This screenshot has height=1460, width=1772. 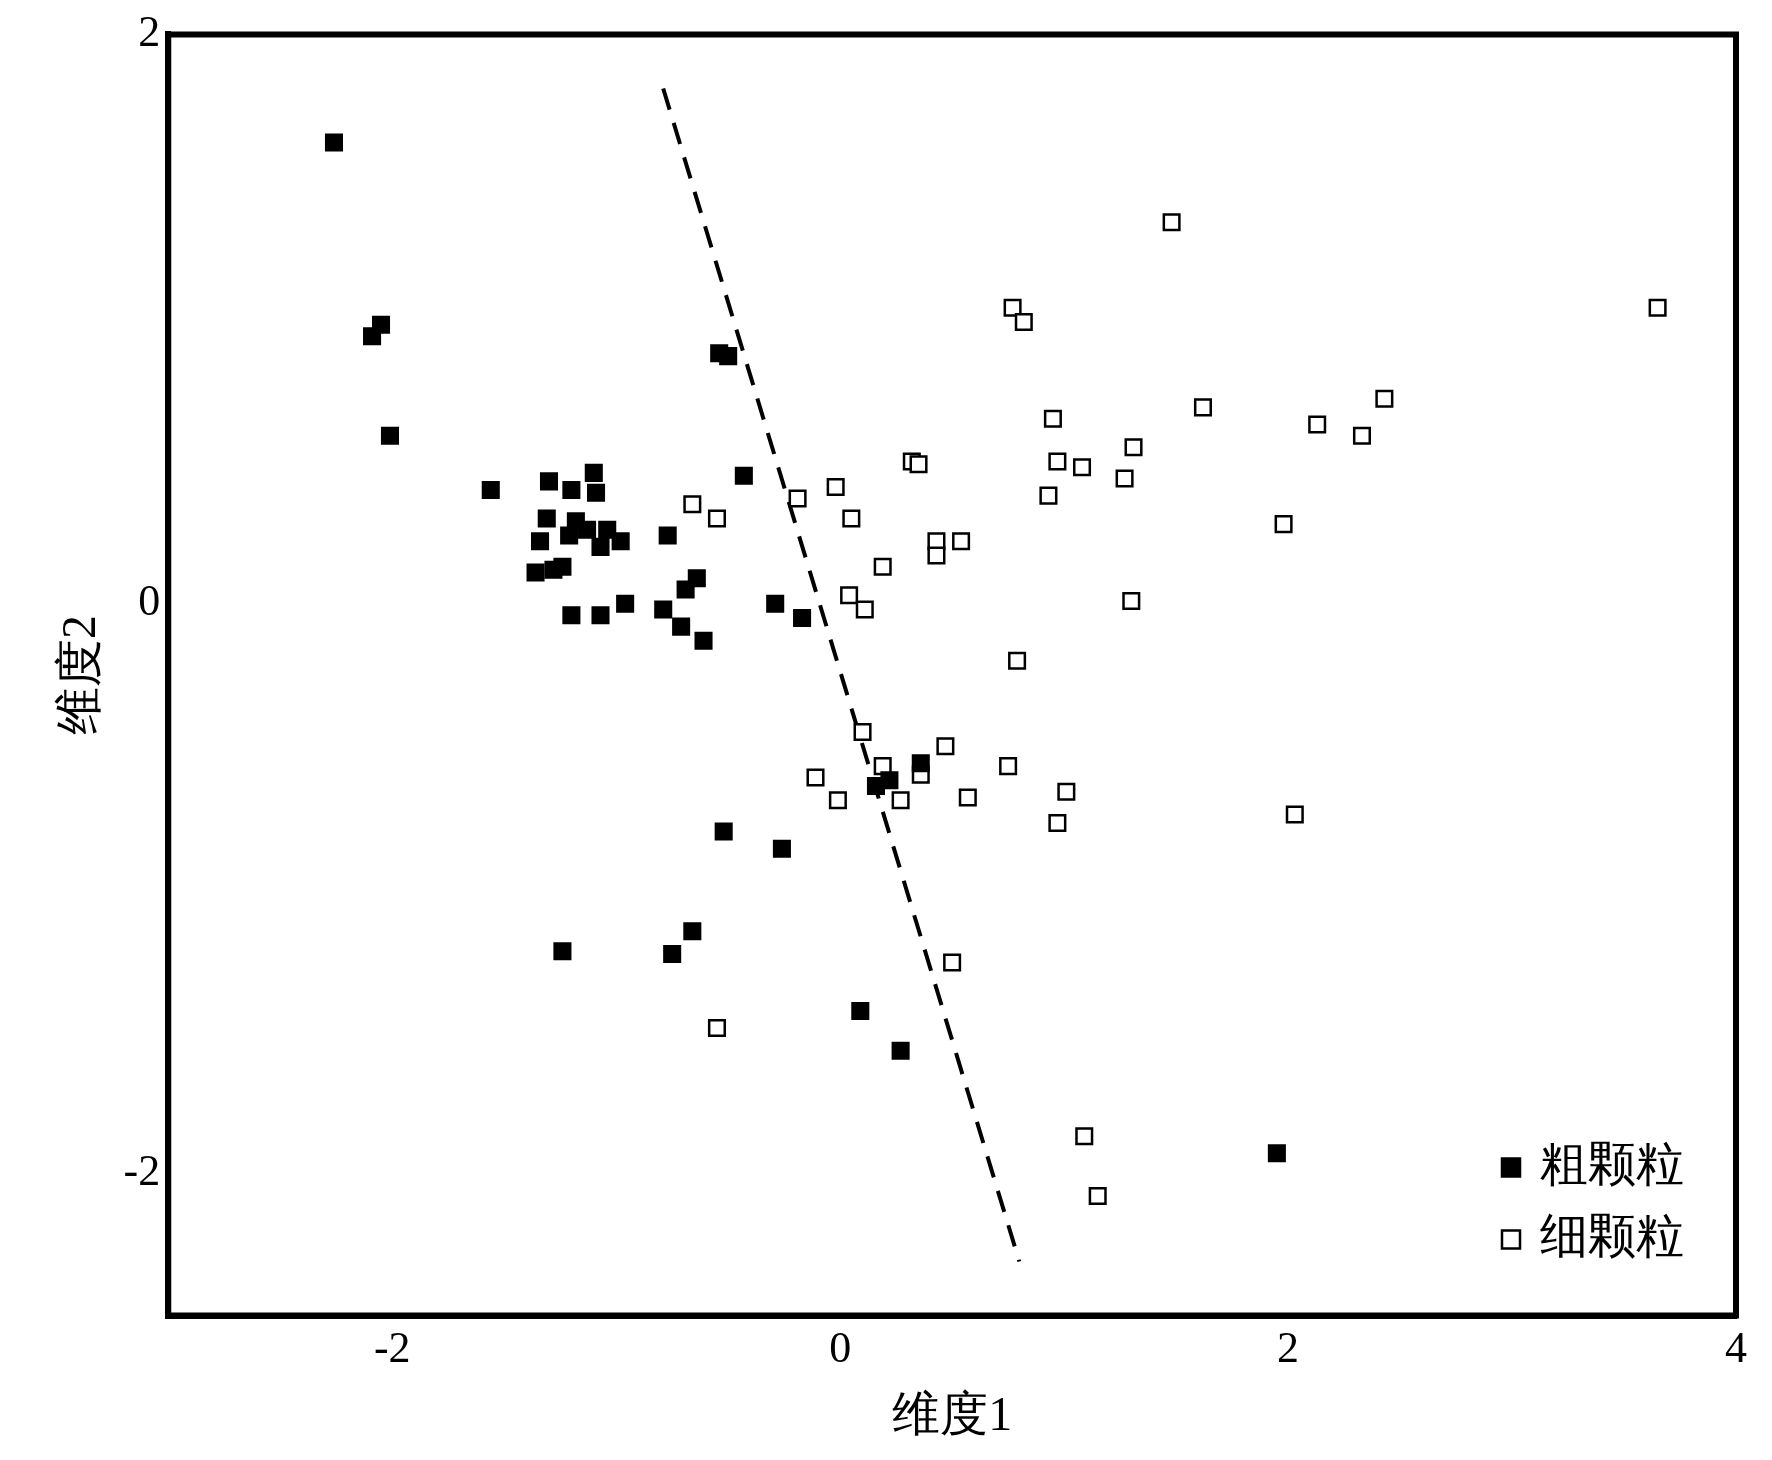 I want to click on y-axis-title: 维度2, so click(x=79, y=675).